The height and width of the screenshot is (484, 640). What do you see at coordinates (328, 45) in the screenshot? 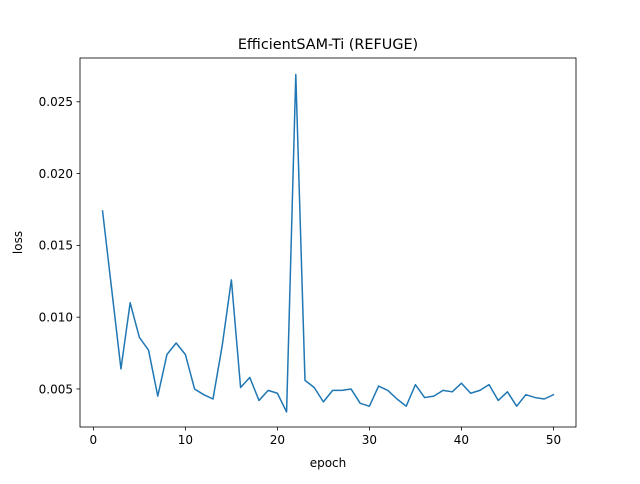
I see `chart-title: EfficientSAM-Ti (REFUGE)` at bounding box center [328, 45].